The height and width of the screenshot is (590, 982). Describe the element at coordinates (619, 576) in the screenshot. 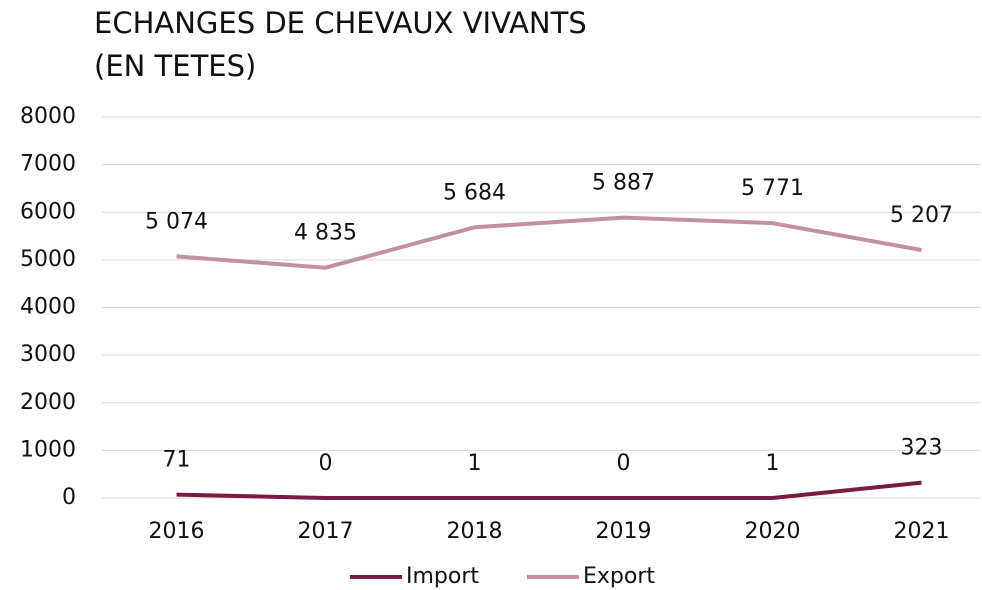

I see `legend-label: Export` at that location.